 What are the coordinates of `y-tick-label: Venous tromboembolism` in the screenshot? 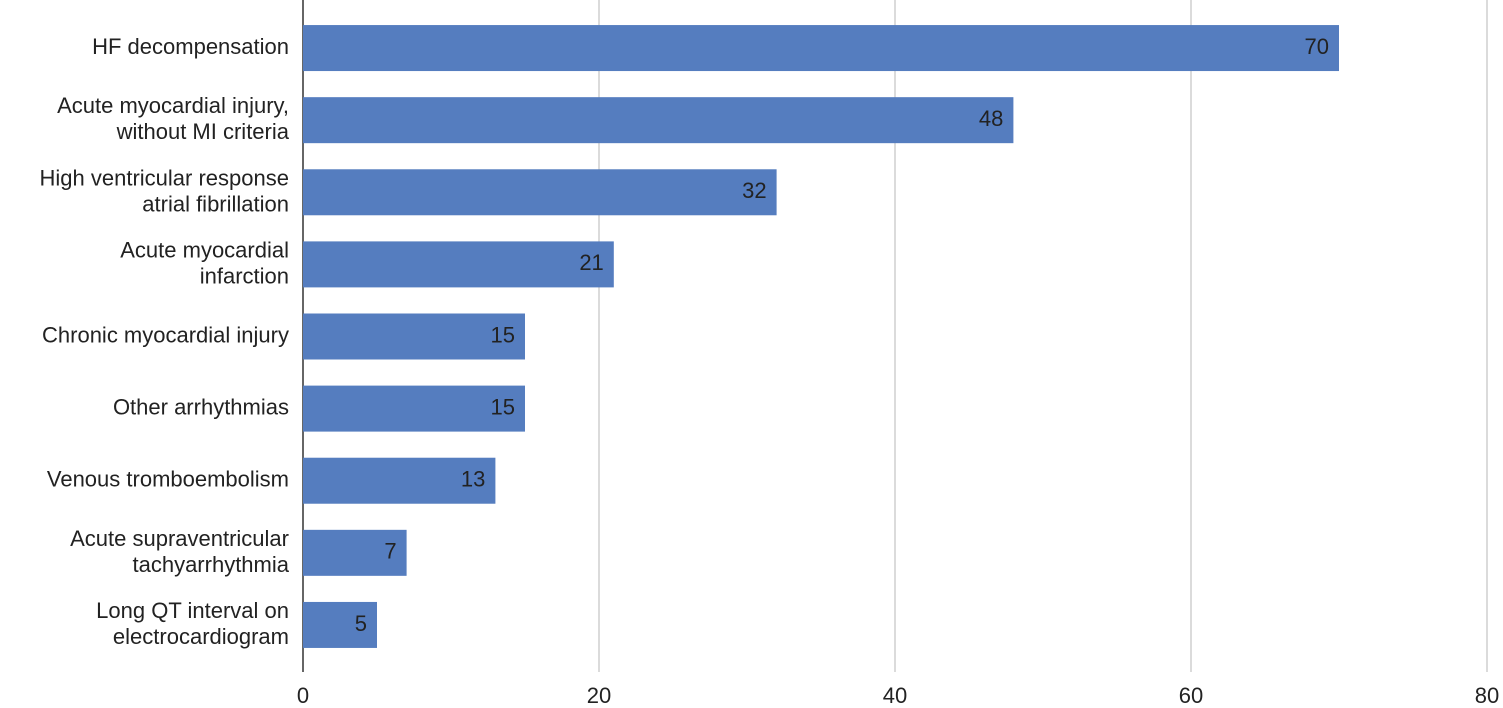 It's located at (168, 479).